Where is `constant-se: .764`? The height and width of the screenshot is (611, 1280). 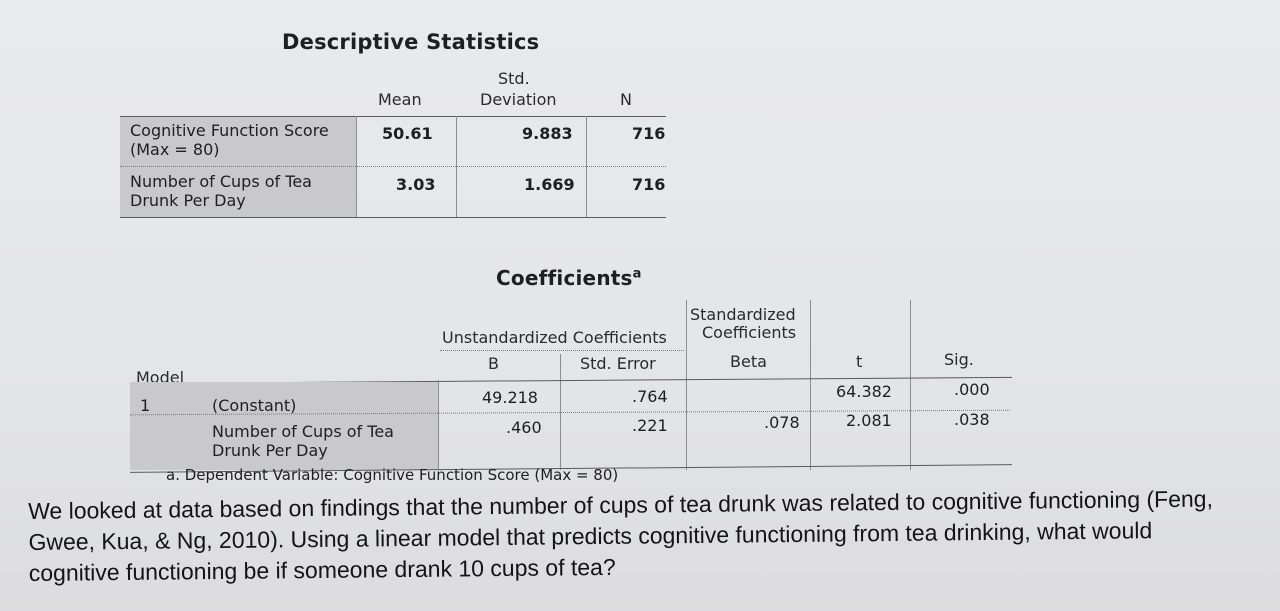
constant-se: .764 is located at coordinates (650, 396).